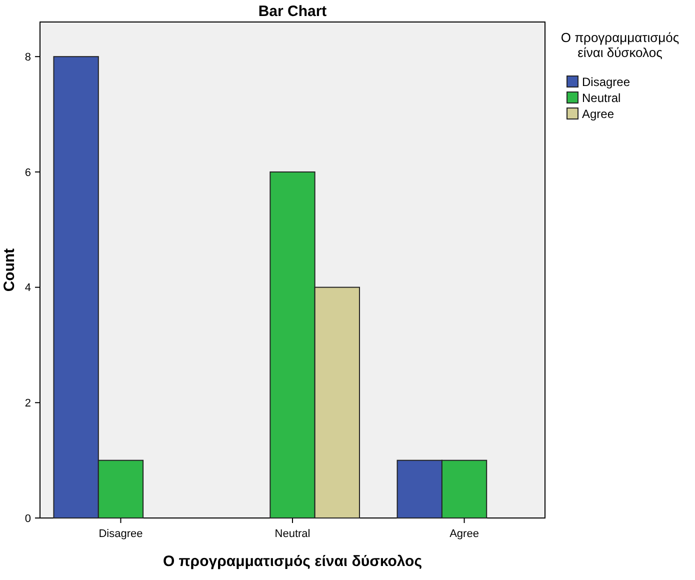 The height and width of the screenshot is (580, 695). What do you see at coordinates (601, 98) in the screenshot?
I see `legend-label: Neutral` at bounding box center [601, 98].